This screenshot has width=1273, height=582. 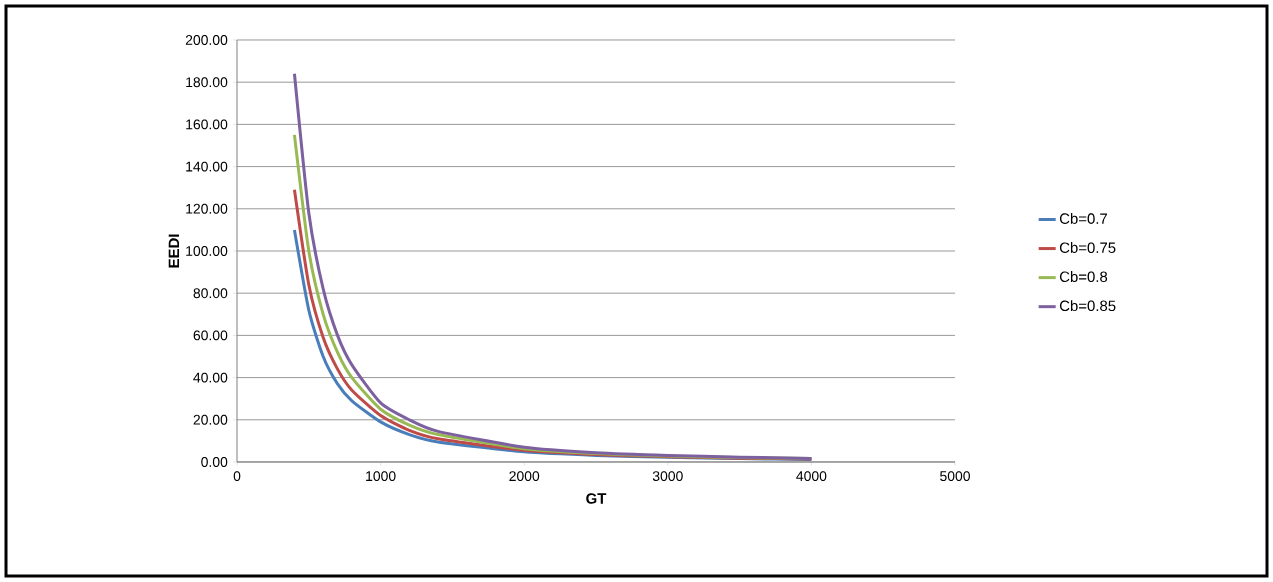 I want to click on y-tick-label: 100.00, so click(x=207, y=251).